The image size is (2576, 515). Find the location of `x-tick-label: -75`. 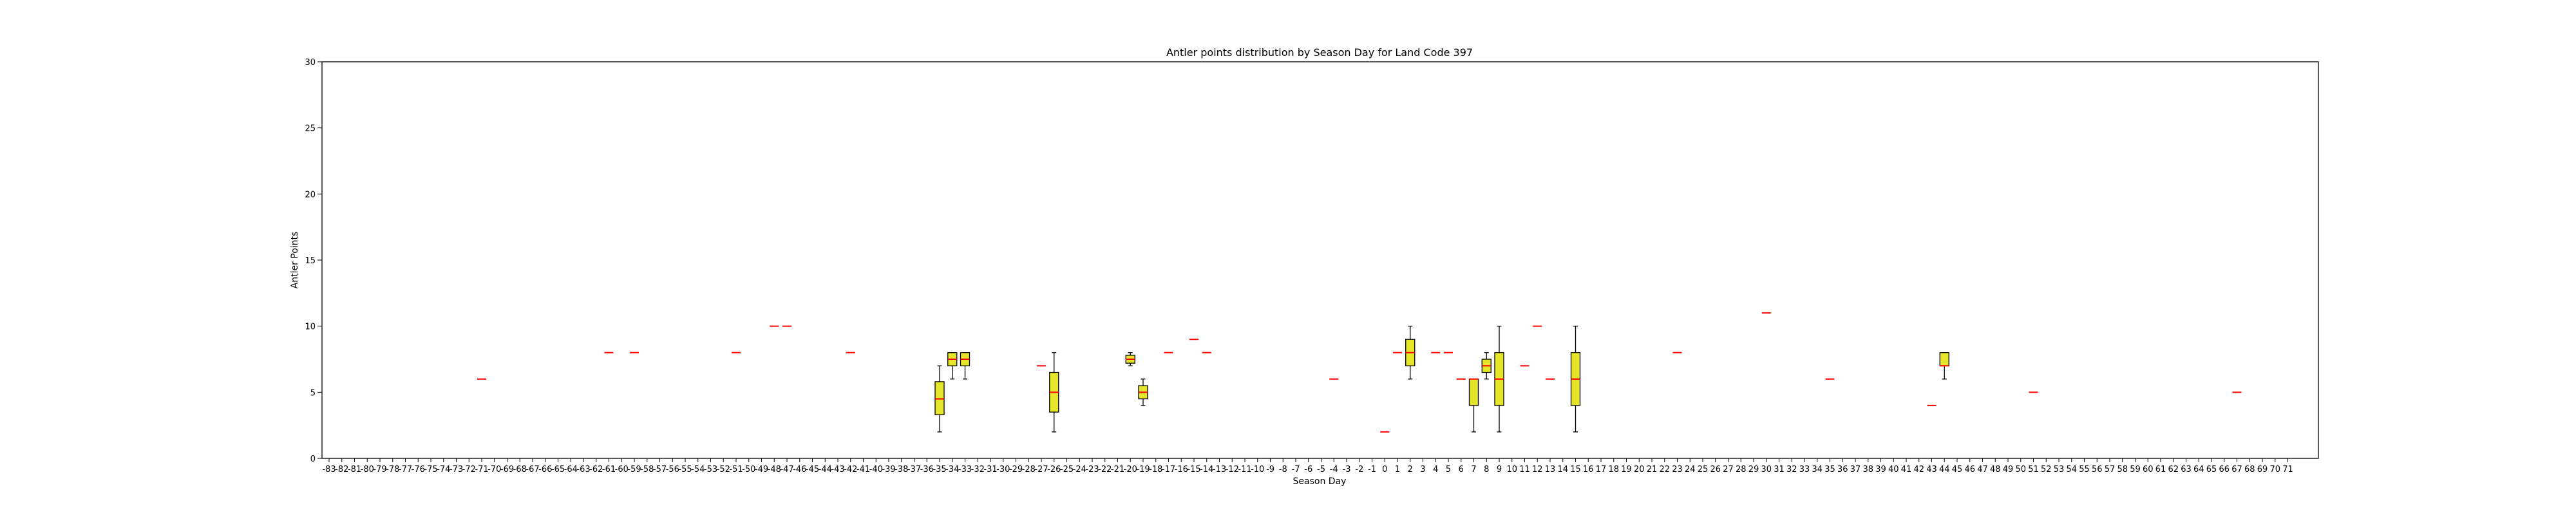

x-tick-label: -75 is located at coordinates (431, 470).